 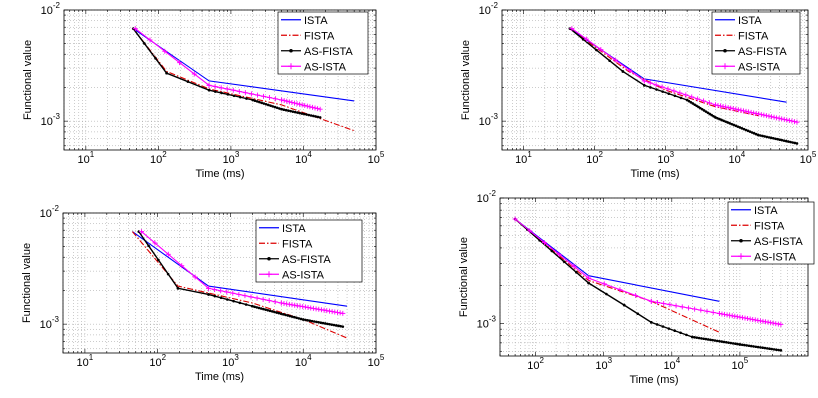 I want to click on legend: ISTA FISTA AS-FISTA AS-ISTA, so click(x=771, y=233).